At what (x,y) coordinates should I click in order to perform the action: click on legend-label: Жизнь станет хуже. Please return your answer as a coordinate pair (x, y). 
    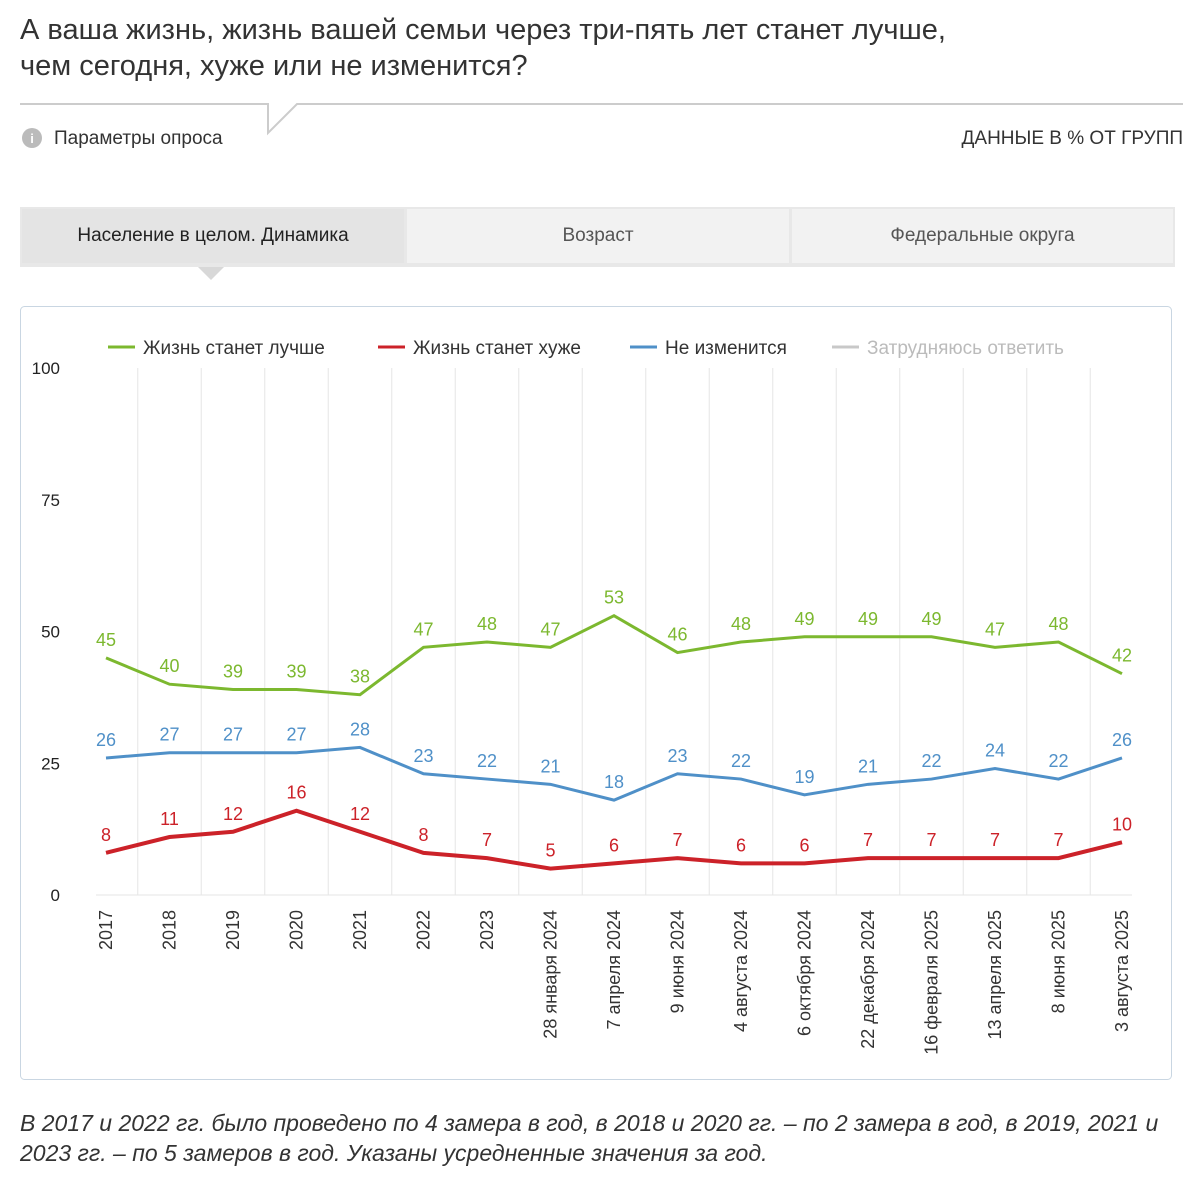
    Looking at the image, I should click on (497, 348).